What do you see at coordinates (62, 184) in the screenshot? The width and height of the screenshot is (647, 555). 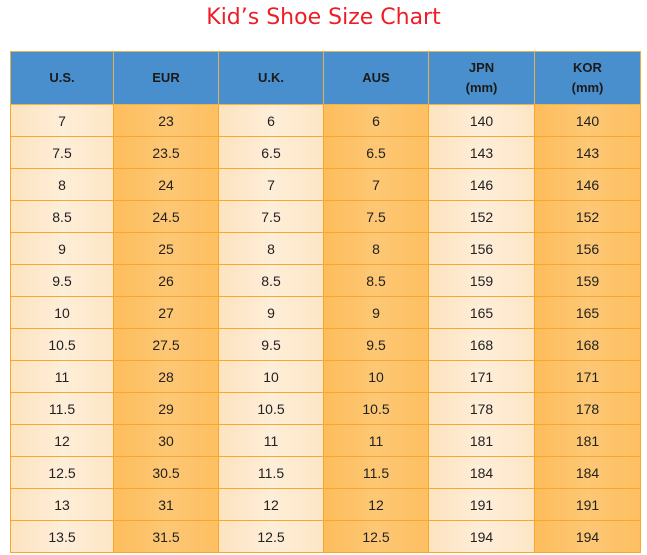 I see `cell-us: 8` at bounding box center [62, 184].